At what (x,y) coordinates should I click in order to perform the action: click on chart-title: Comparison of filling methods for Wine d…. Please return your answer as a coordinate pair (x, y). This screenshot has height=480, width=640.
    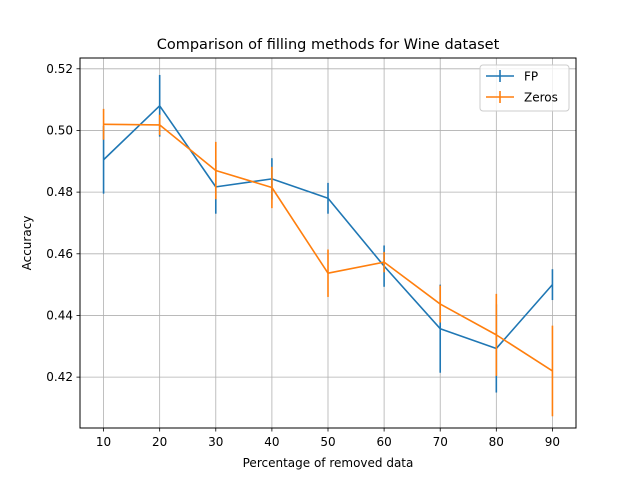
    Looking at the image, I should click on (328, 45).